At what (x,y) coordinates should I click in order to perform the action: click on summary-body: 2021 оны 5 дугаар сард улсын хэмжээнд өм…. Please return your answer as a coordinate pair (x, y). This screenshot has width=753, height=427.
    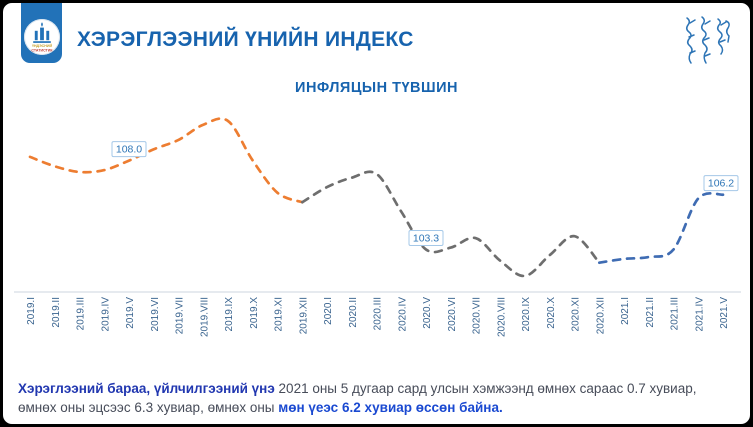
    Looking at the image, I should click on (357, 397).